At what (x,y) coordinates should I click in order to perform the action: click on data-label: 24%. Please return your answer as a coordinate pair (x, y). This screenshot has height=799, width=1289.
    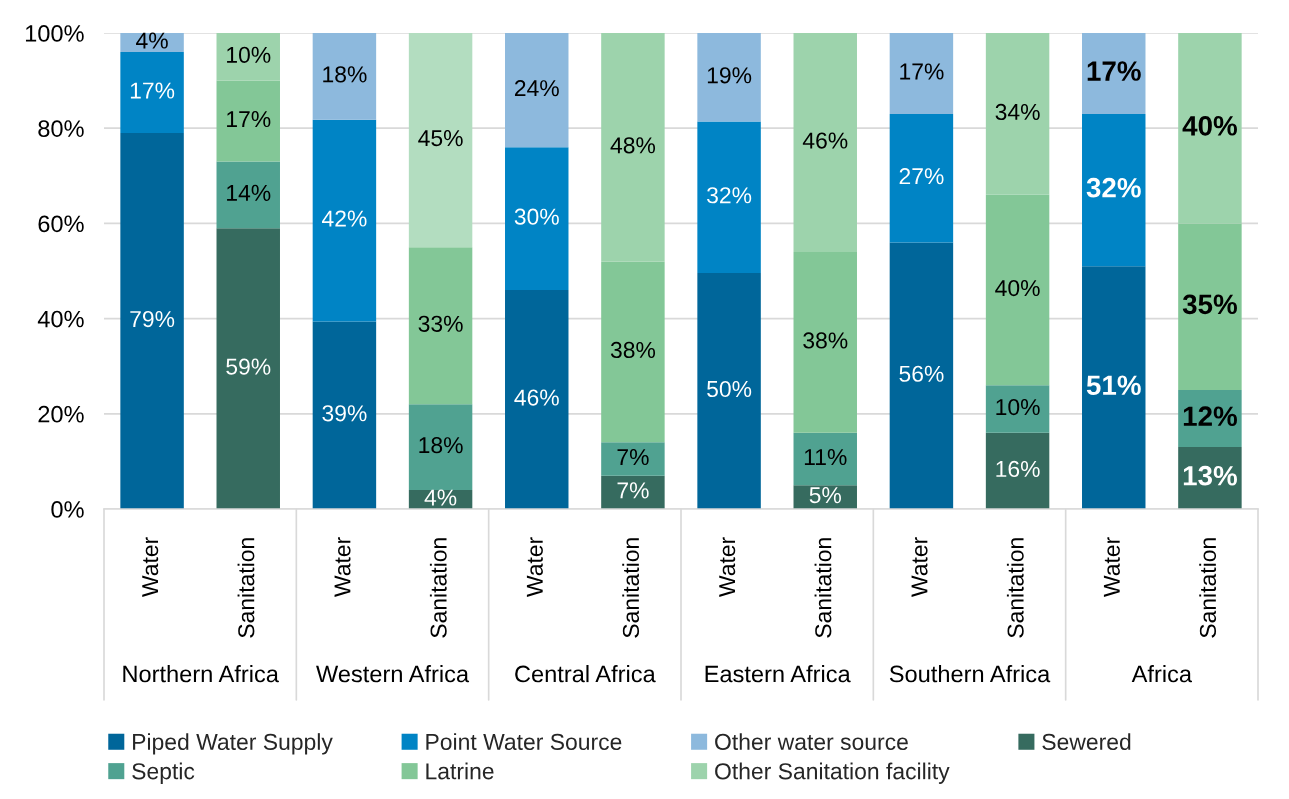
    Looking at the image, I should click on (536, 88).